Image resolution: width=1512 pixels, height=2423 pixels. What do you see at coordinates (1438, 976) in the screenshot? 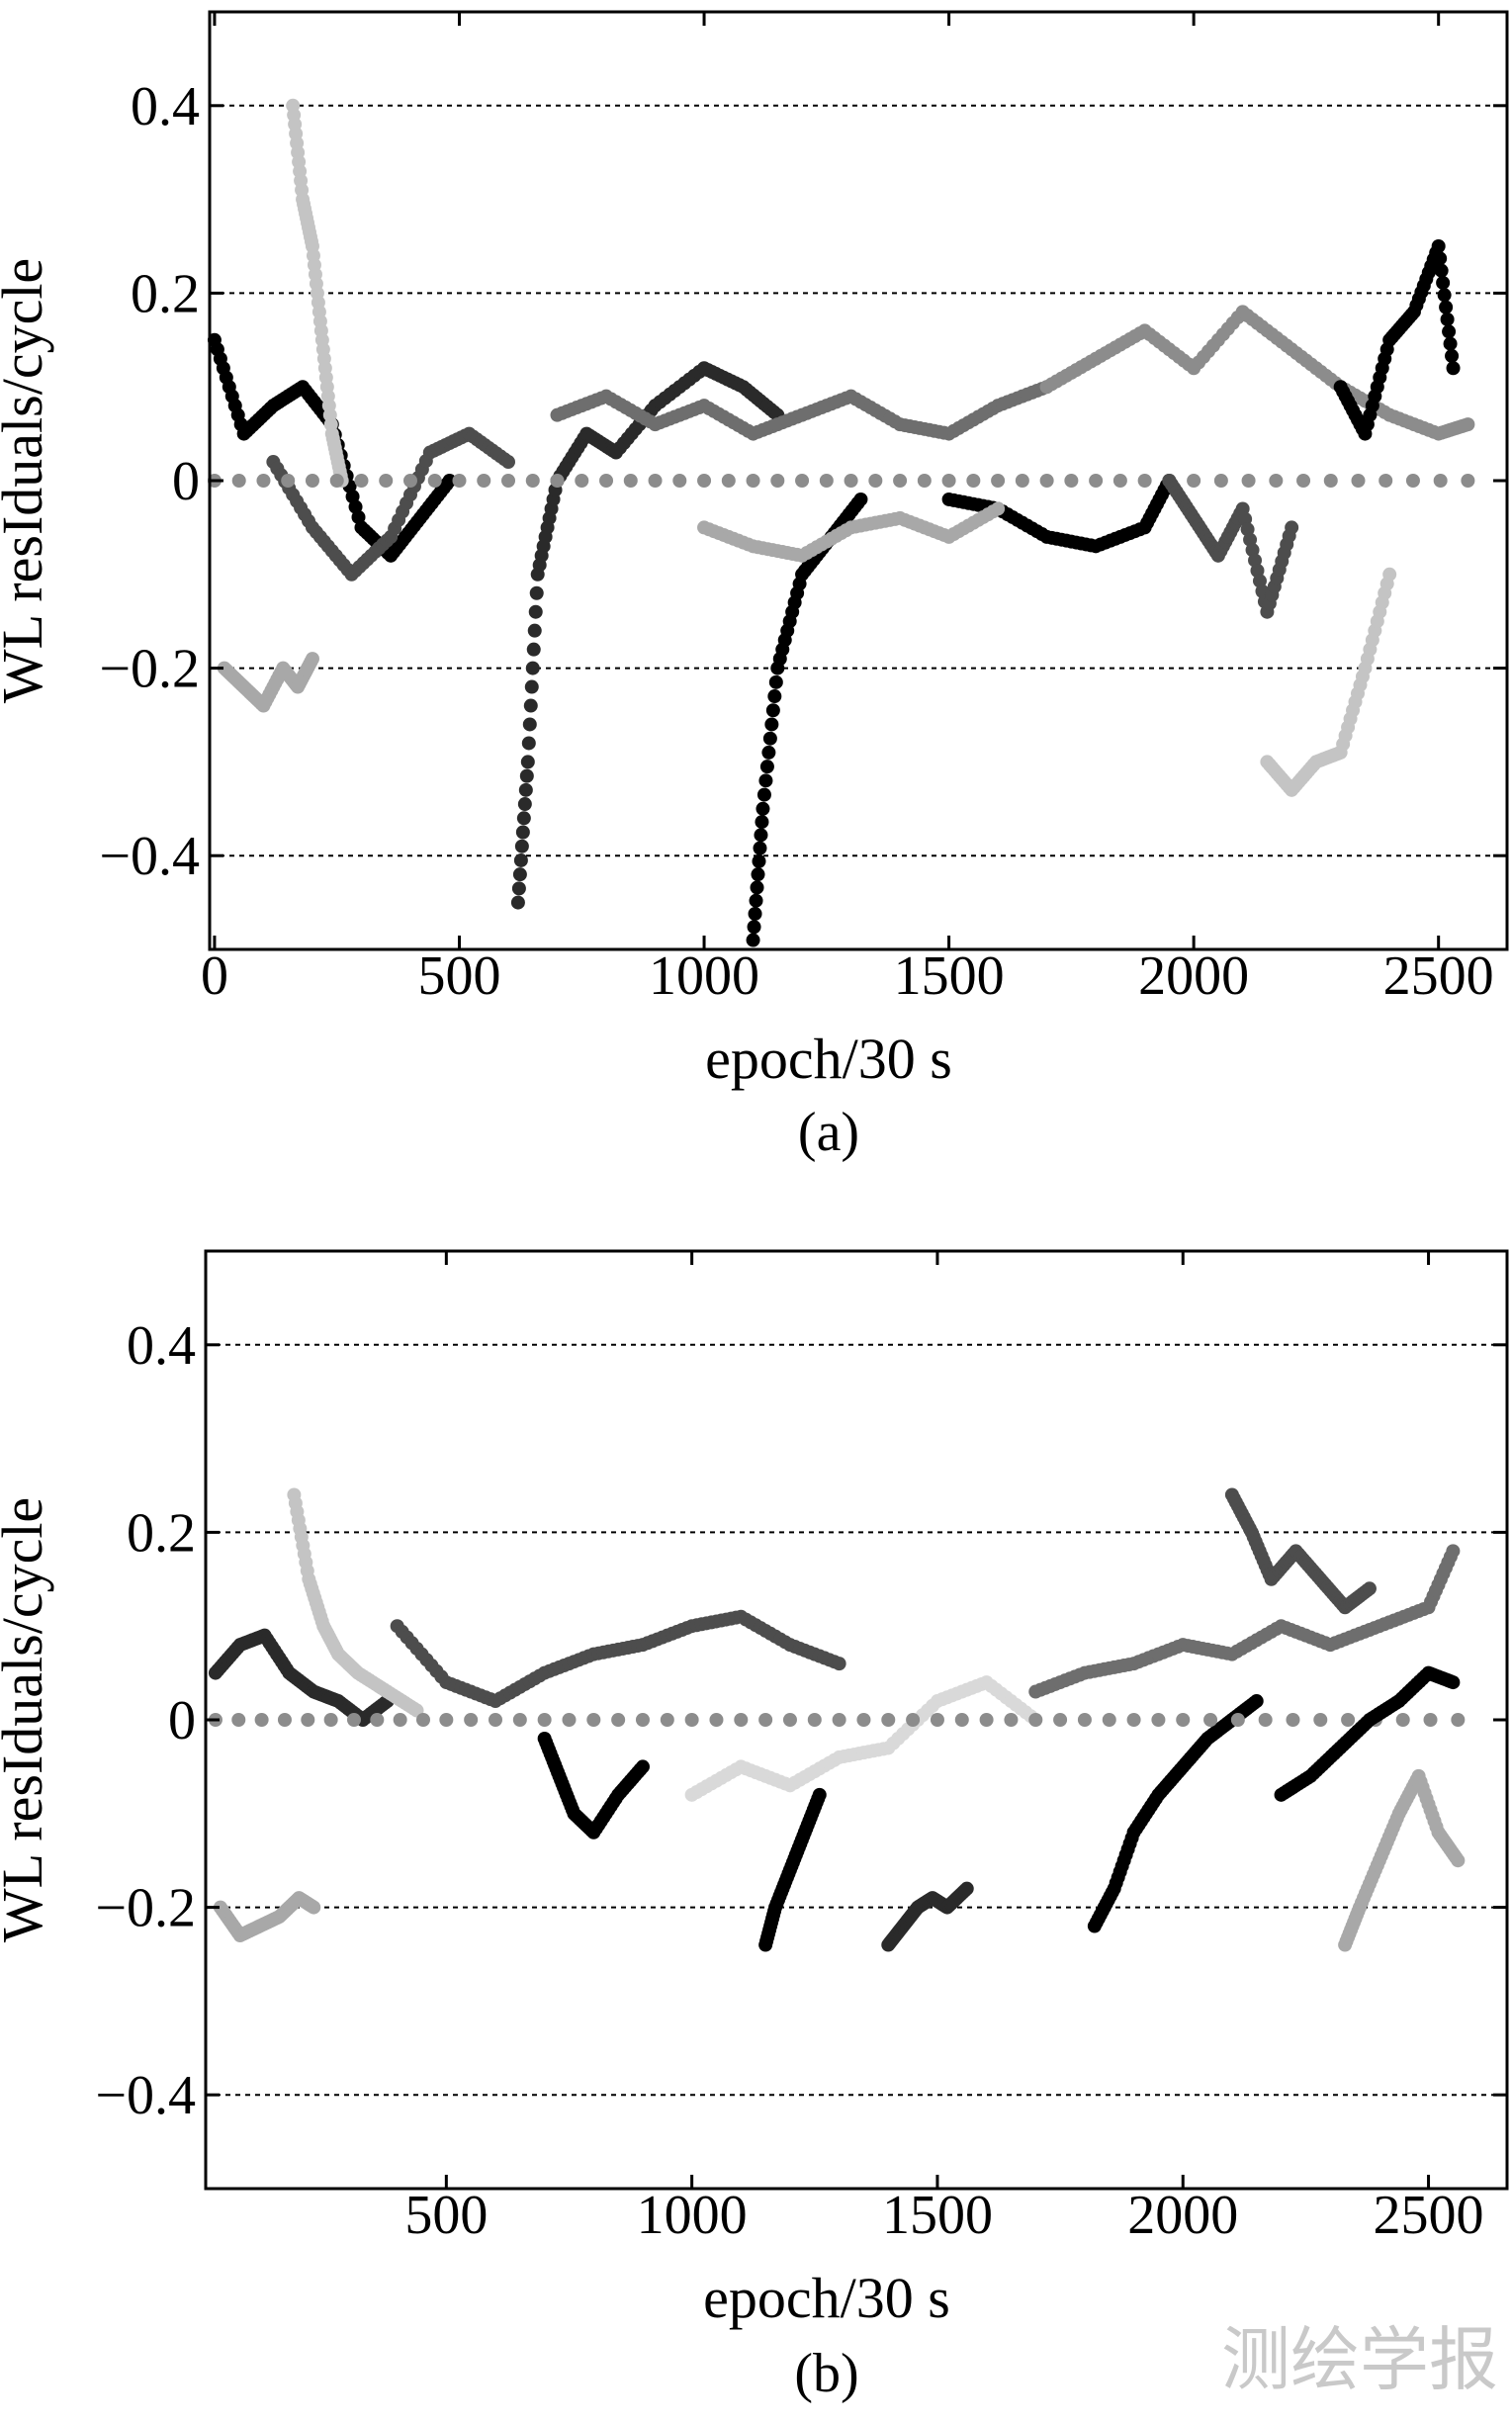
I see `x-tick-label-a-5: 2500` at bounding box center [1438, 976].